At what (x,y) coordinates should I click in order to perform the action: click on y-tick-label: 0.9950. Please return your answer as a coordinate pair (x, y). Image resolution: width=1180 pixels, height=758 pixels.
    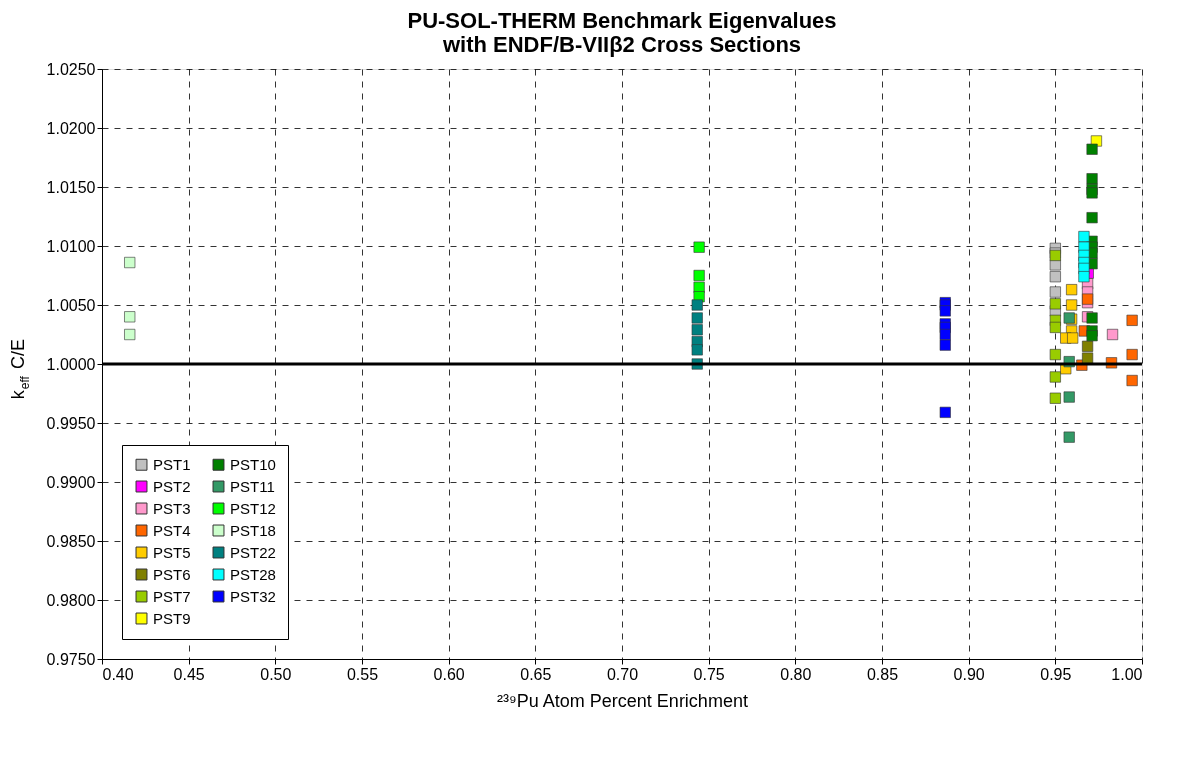
    Looking at the image, I should click on (71, 423).